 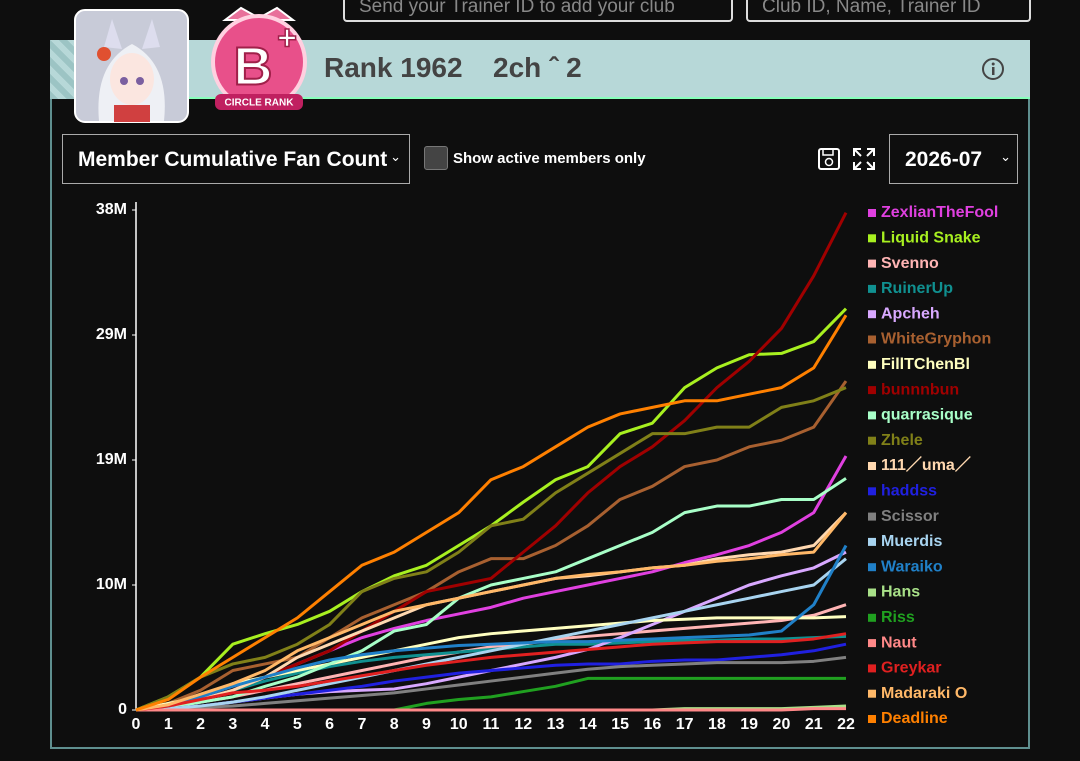 I want to click on metric-label: Member Cumulative Fan Count, so click(x=233, y=159).